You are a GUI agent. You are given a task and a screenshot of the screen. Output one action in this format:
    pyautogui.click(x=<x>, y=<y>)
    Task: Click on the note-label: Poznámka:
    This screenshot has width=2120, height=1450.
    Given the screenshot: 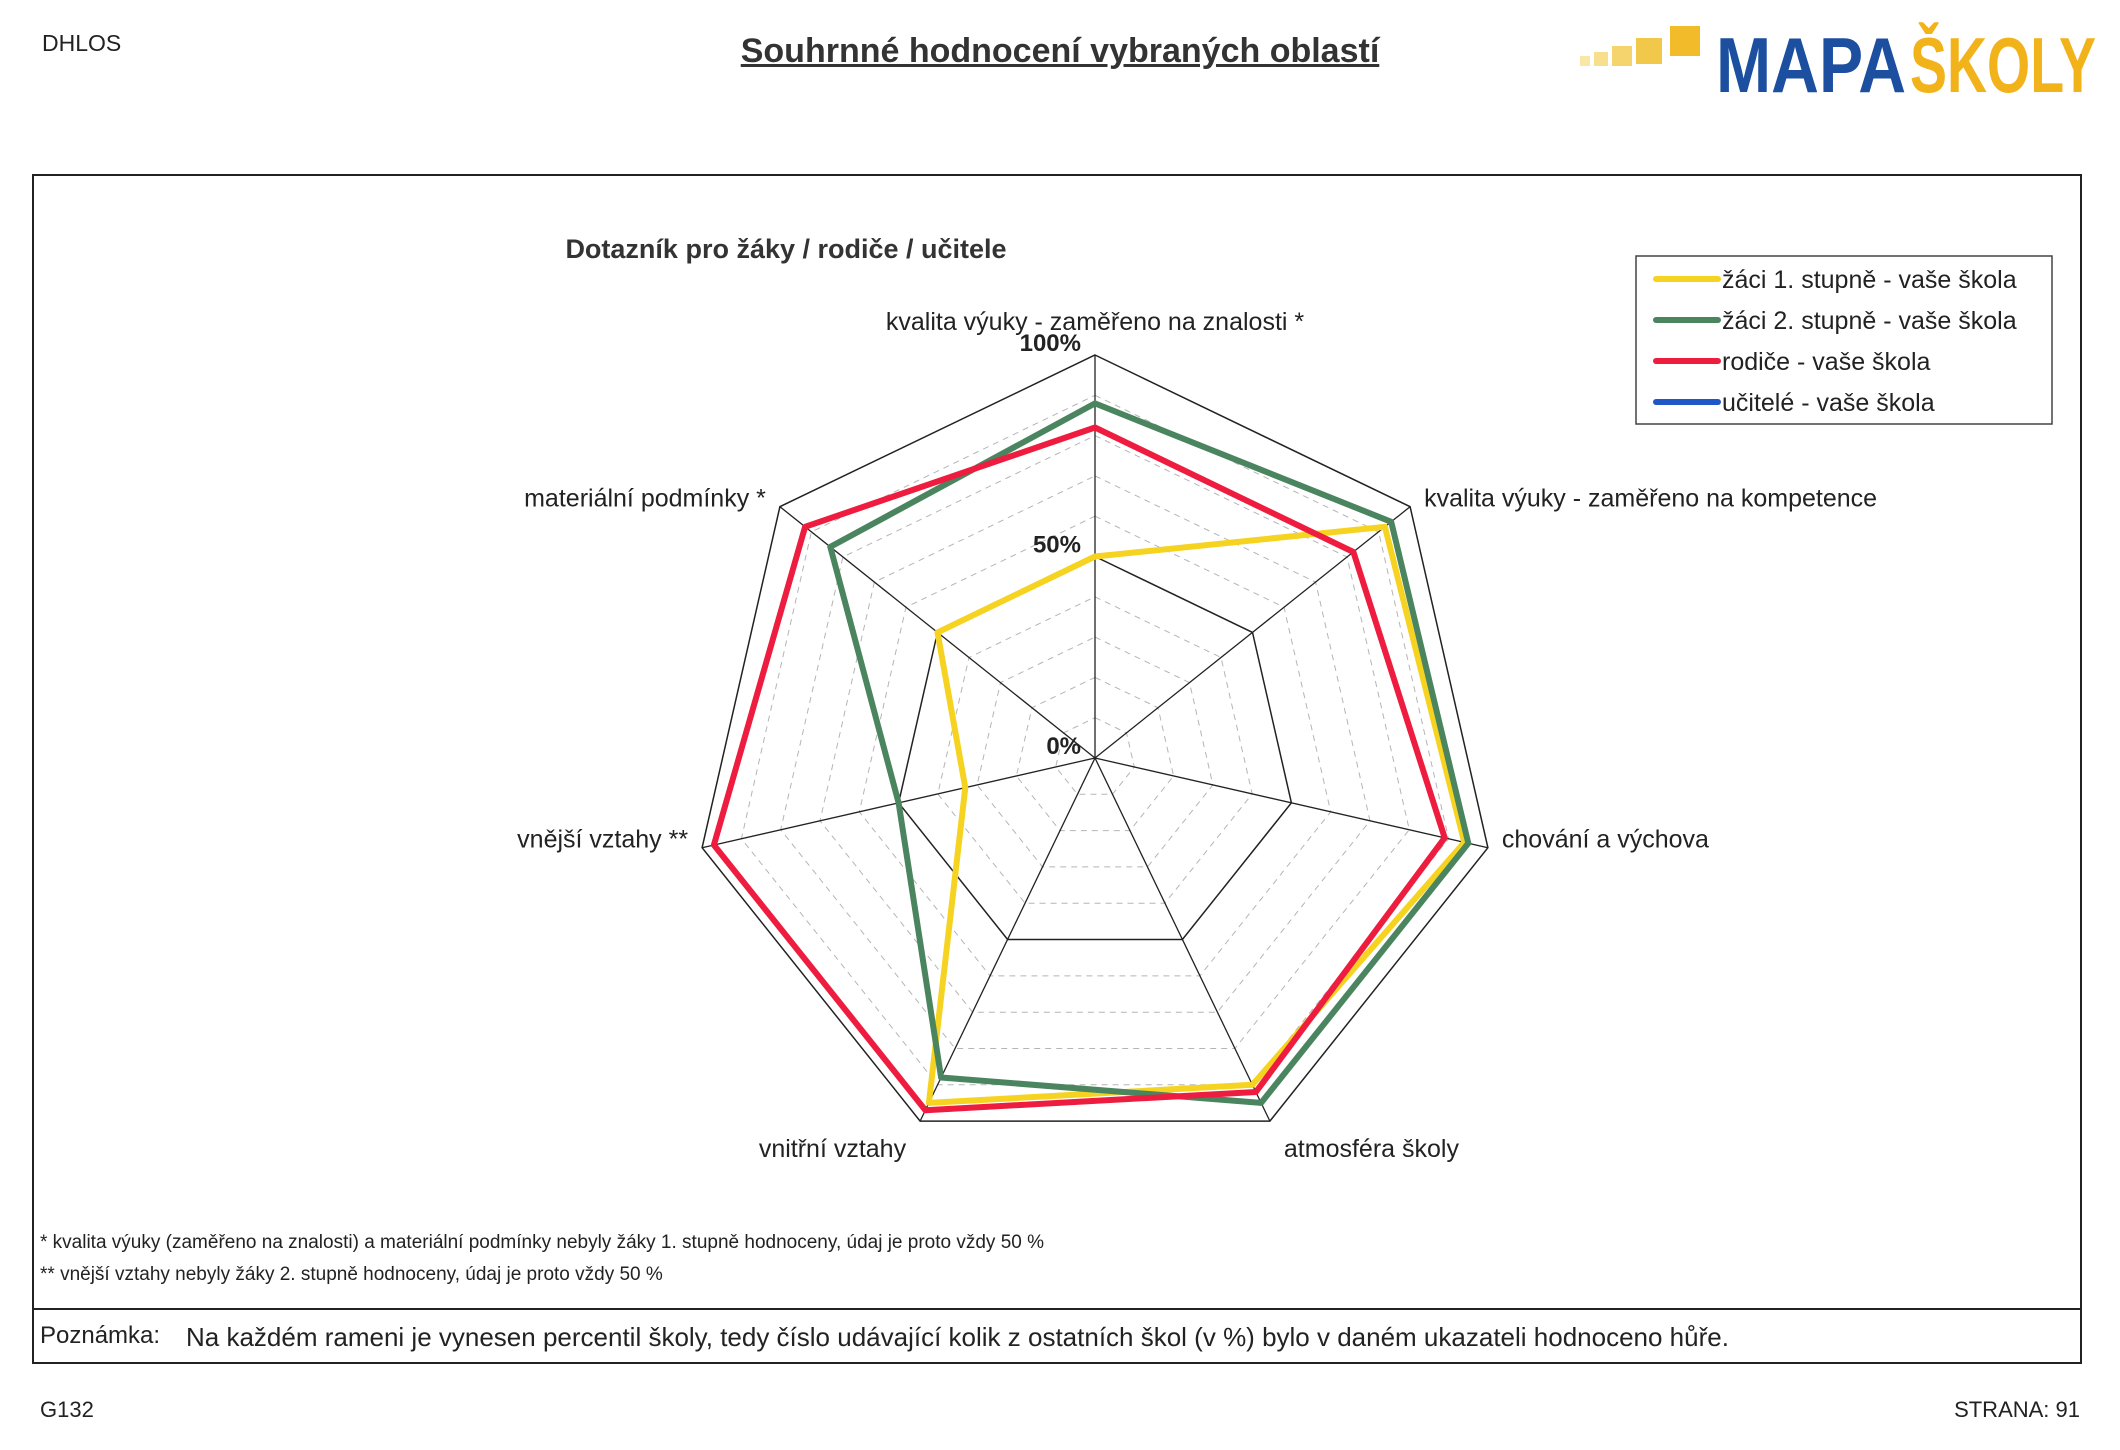 What is the action you would take?
    pyautogui.click(x=100, y=1335)
    